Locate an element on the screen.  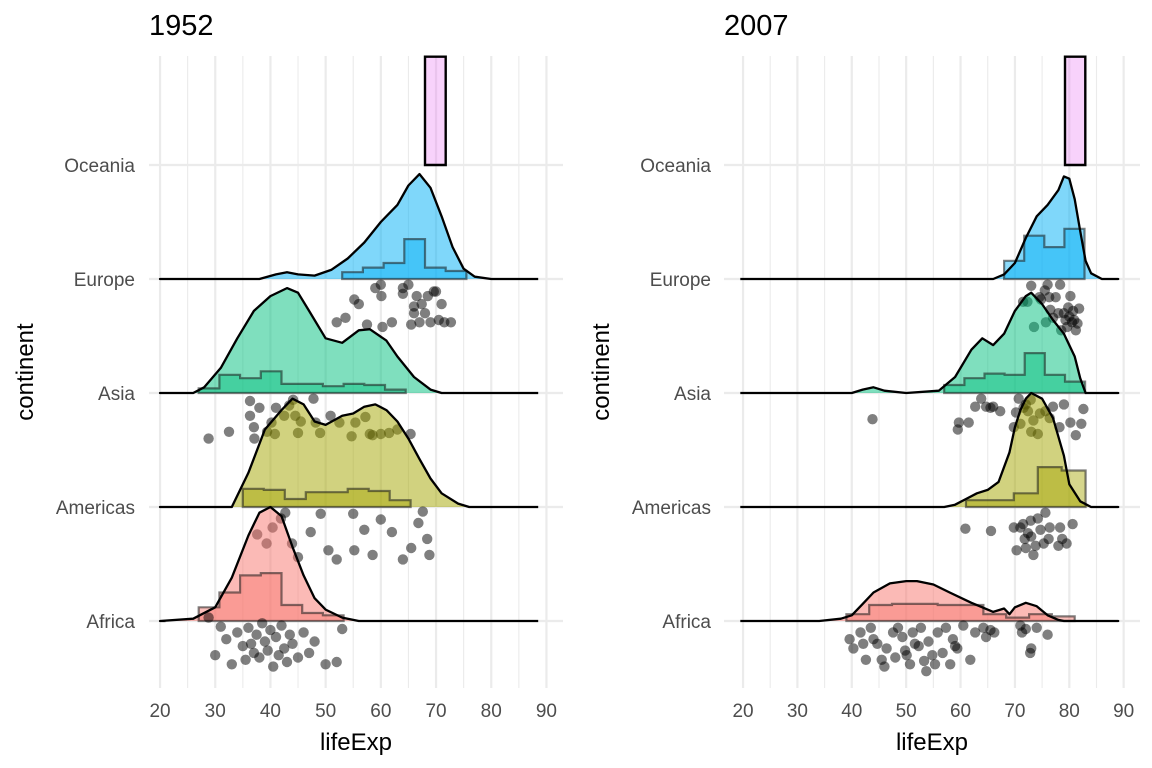
y-tick-label: Americas is located at coordinates (671, 508).